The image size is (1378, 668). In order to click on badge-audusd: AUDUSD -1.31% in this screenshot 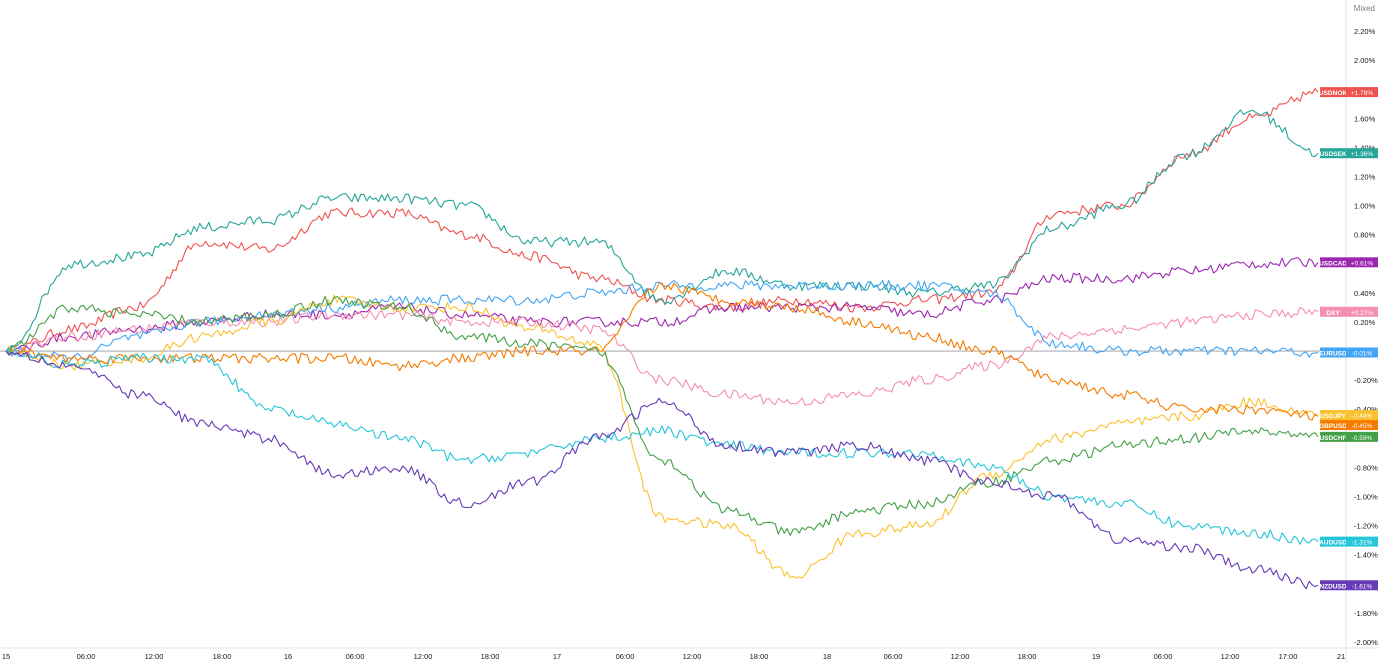, I will do `click(1348, 541)`.